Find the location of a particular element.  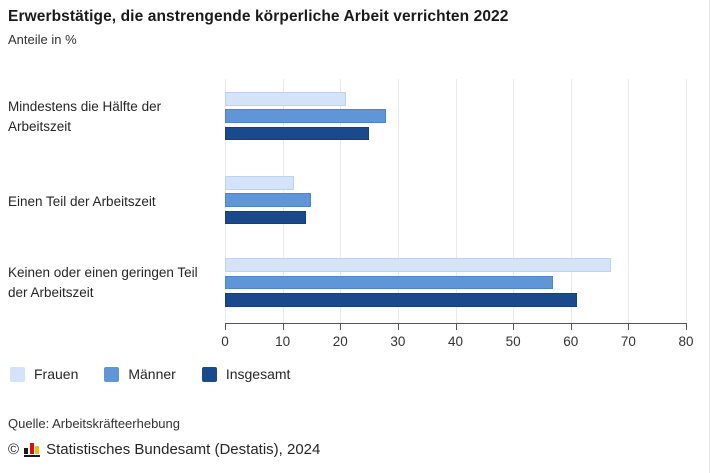

legend-item-insgesamt: Insgesamt is located at coordinates (246, 374).